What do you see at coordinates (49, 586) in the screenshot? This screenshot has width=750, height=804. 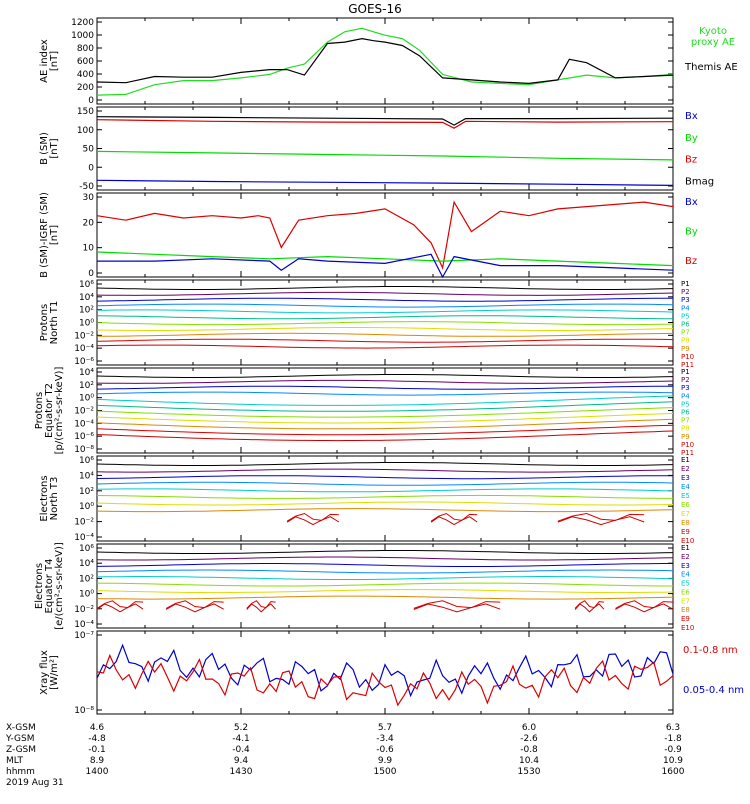 I see `y-axis-label: Equator T4` at bounding box center [49, 586].